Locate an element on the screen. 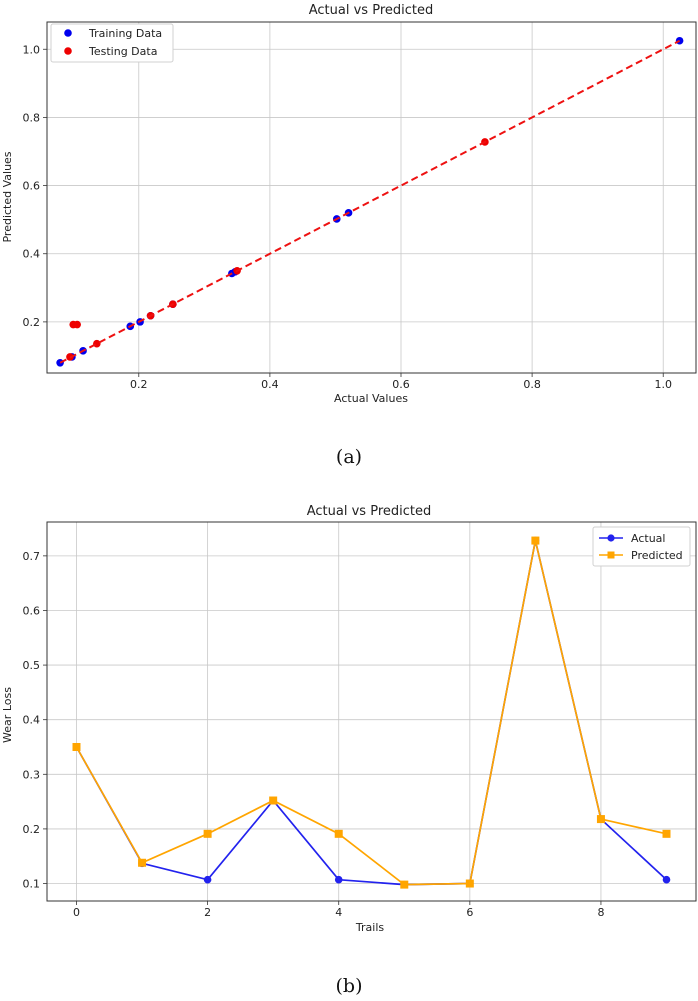 The width and height of the screenshot is (698, 1001). x-tick-label: 0.8 is located at coordinates (532, 384).